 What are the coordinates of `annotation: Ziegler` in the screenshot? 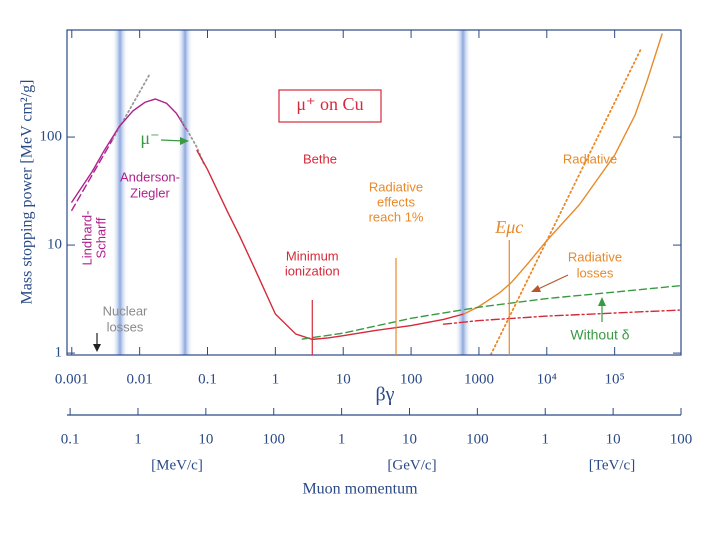 It's located at (150, 192).